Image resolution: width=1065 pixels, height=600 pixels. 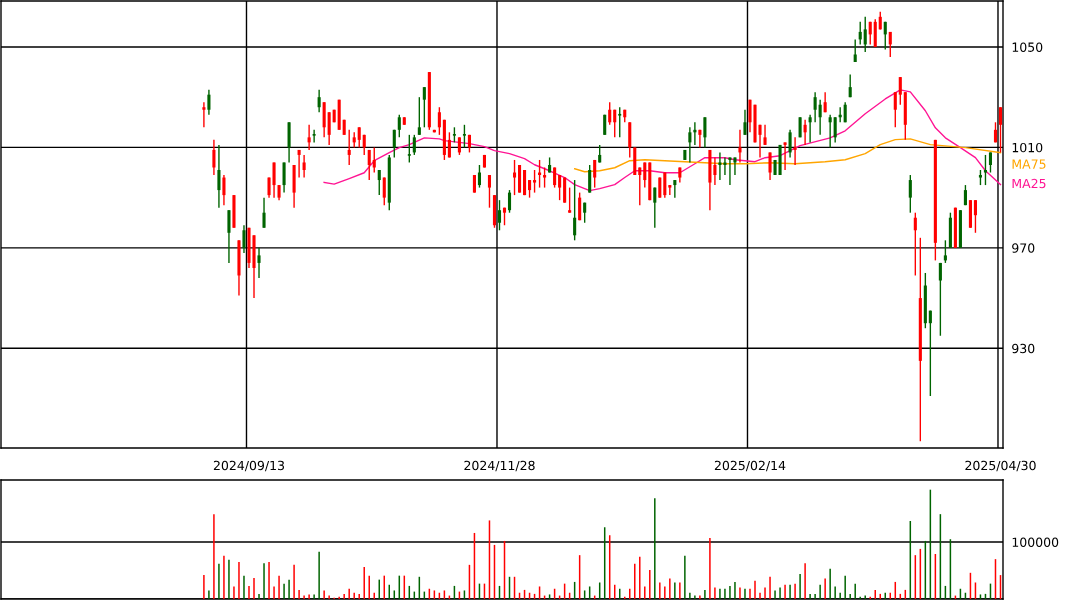 What do you see at coordinates (750, 466) in the screenshot?
I see `x-tick-label: 2025/02/14` at bounding box center [750, 466].